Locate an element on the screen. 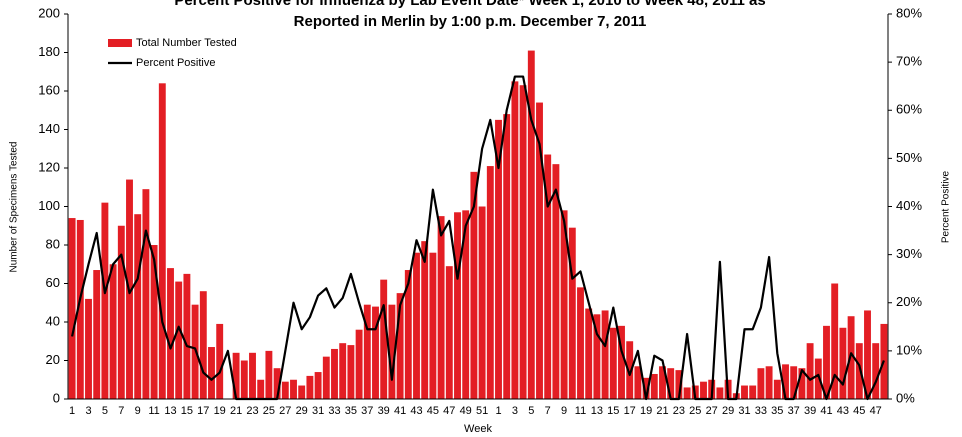  y2-tick-label: 60% is located at coordinates (909, 109).